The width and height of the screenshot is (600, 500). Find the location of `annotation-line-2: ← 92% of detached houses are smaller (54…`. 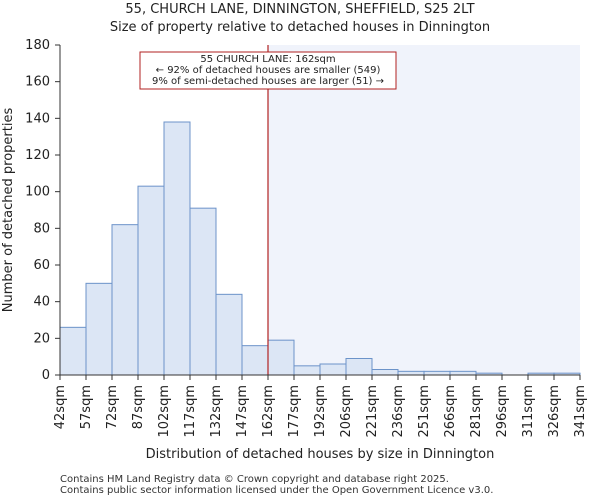

annotation-line-2: ← 92% of detached houses are smaller (54… is located at coordinates (268, 70).